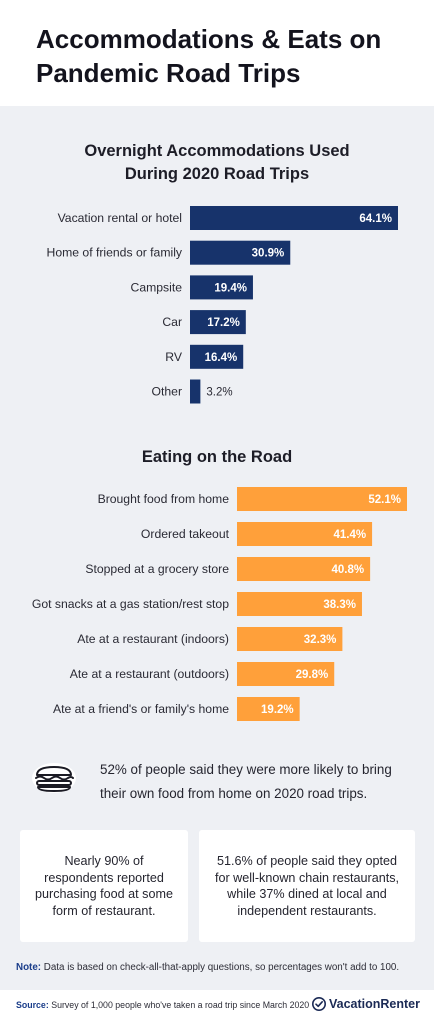  I want to click on eating-chart-title: Eating on the Road, so click(217, 457).